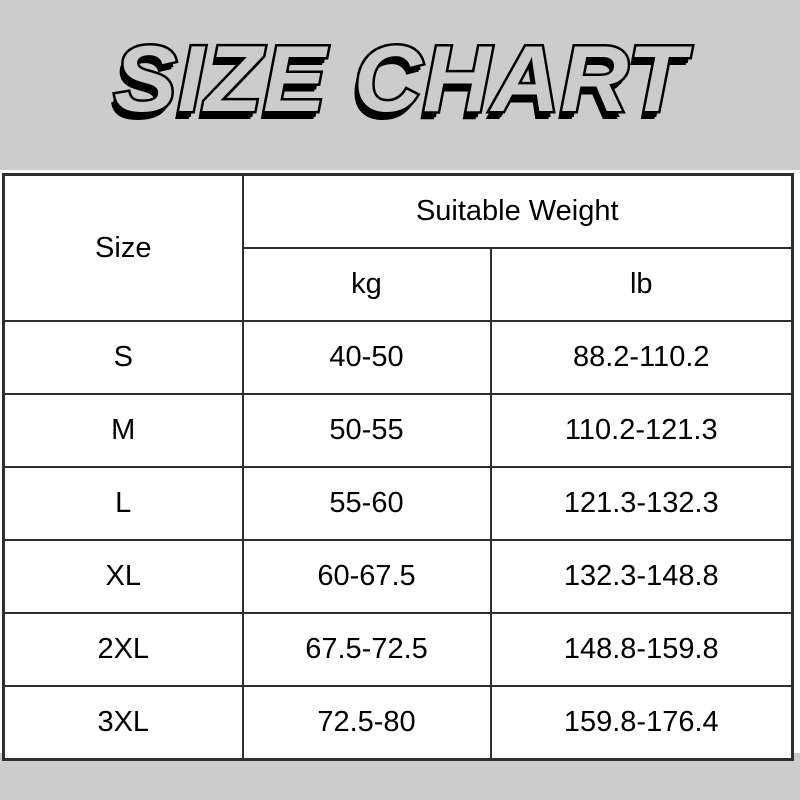 Image resolution: width=800 pixels, height=800 pixels. Describe the element at coordinates (399, 78) in the screenshot. I see `page-title: SIZE CHART` at that location.